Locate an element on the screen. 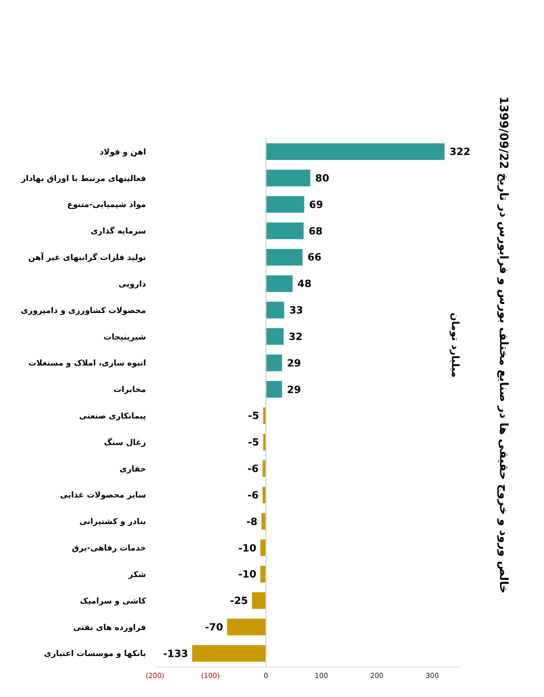  y-tick-label: دارویی is located at coordinates (132, 283).